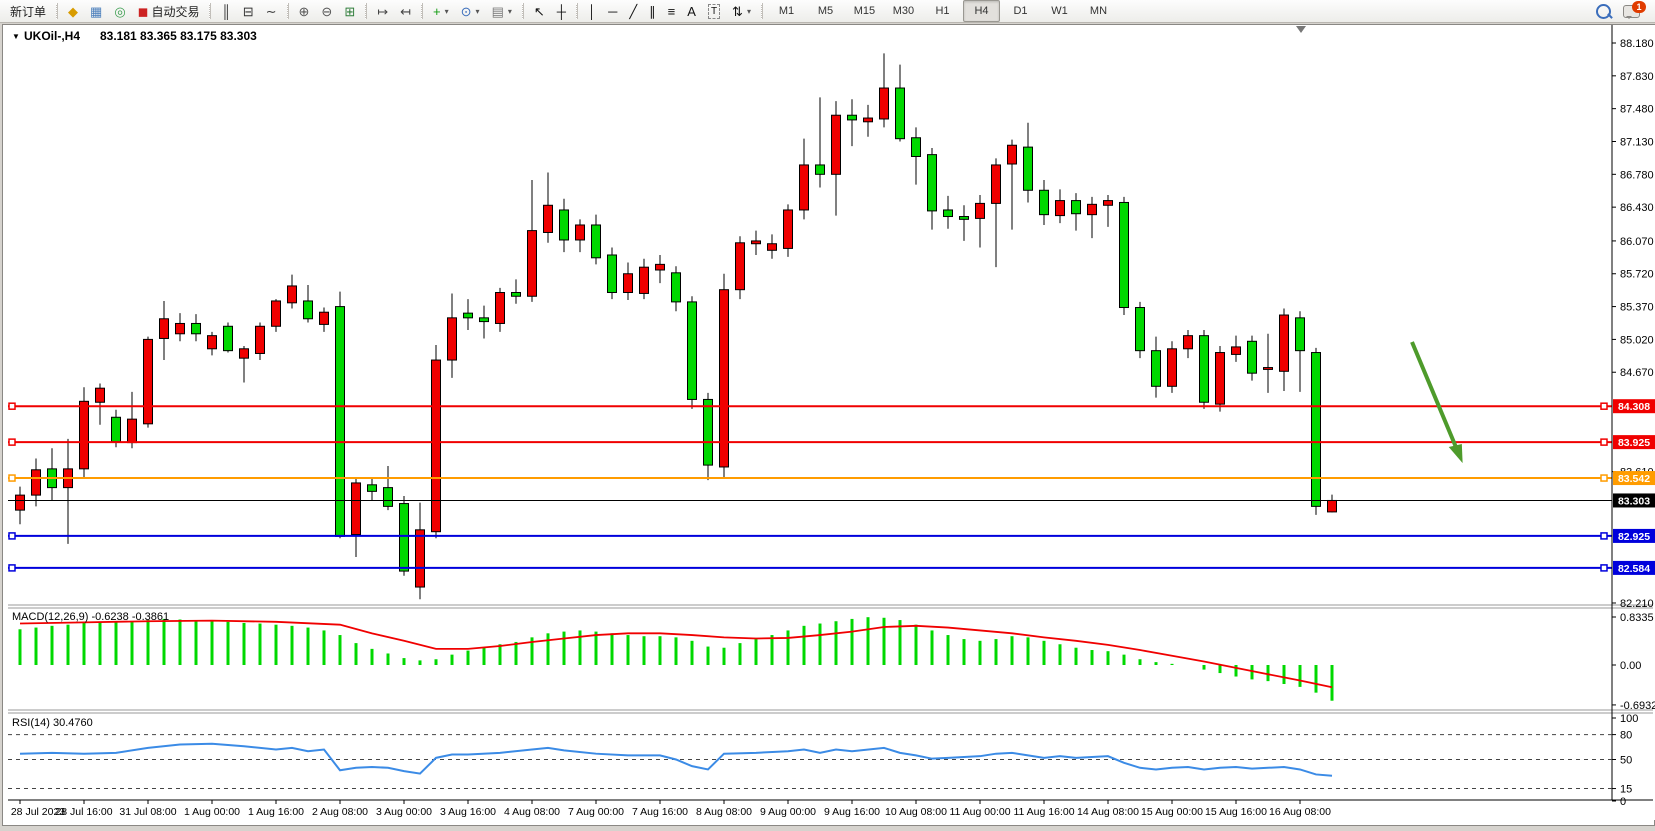 This screenshot has width=1655, height=831. Describe the element at coordinates (1630, 666) in the screenshot. I see `macd-axis-label: 0.00` at that location.